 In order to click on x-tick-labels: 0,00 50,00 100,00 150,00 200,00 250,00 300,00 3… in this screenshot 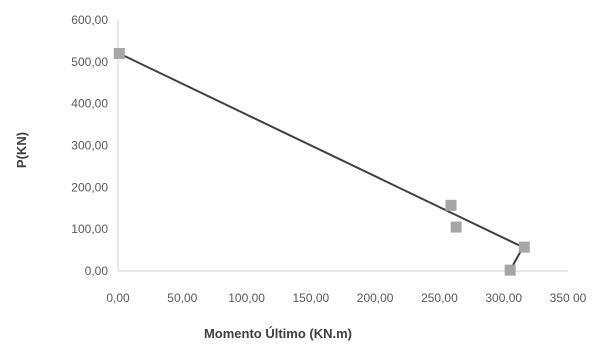, I will do `click(346, 298)`.